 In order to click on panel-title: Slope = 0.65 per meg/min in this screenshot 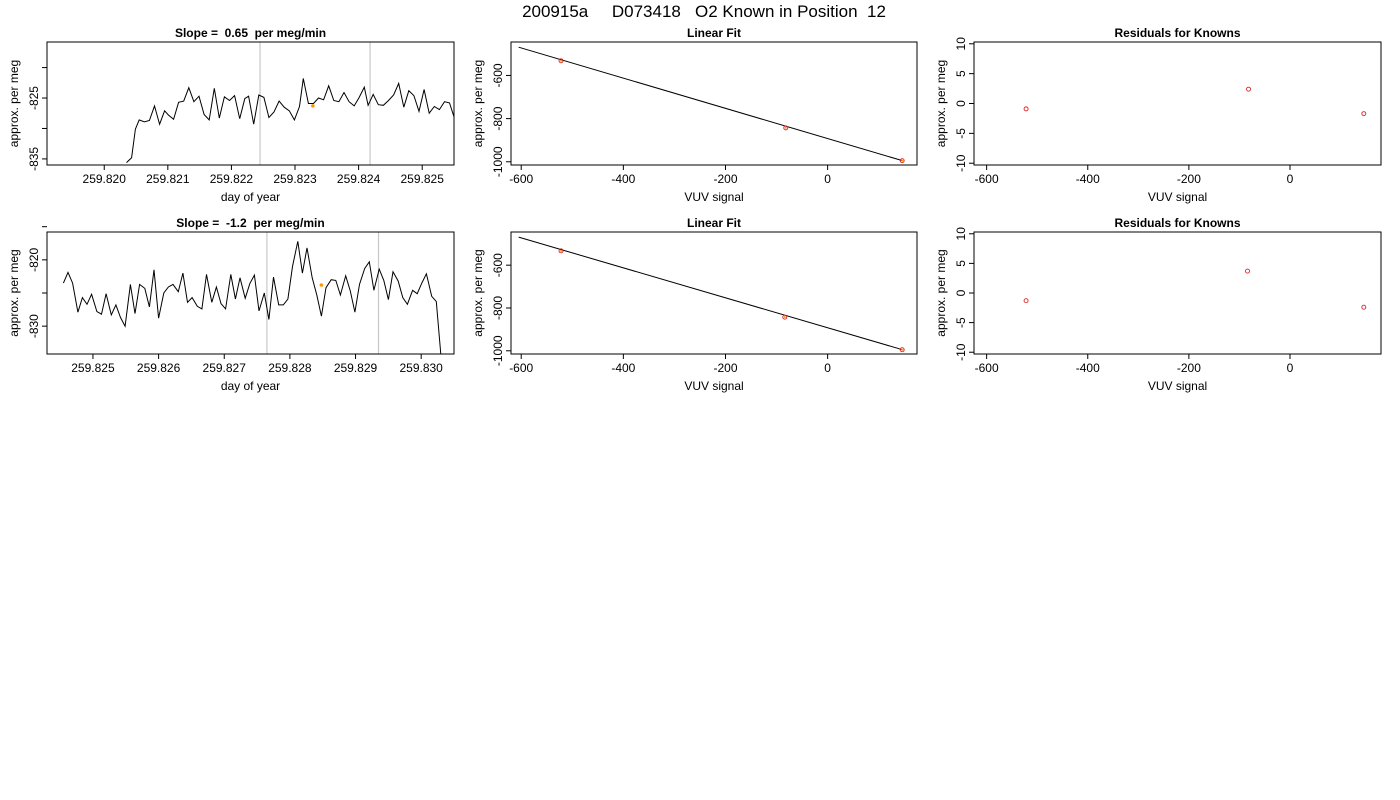, I will do `click(250, 33)`.